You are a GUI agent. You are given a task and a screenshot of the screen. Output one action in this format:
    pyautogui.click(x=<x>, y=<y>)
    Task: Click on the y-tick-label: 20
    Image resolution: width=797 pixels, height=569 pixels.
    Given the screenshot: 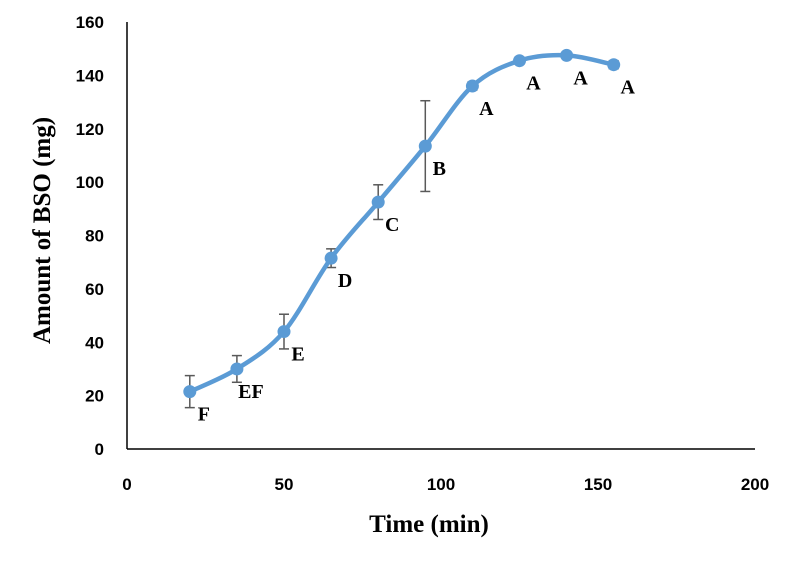 What is the action you would take?
    pyautogui.click(x=94, y=396)
    